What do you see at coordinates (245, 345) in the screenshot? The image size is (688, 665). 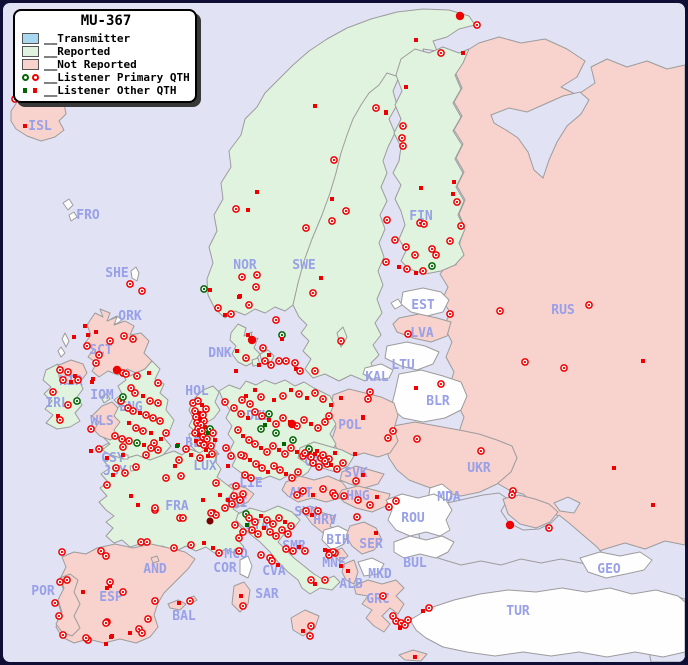 I see `country-dnk` at bounding box center [245, 345].